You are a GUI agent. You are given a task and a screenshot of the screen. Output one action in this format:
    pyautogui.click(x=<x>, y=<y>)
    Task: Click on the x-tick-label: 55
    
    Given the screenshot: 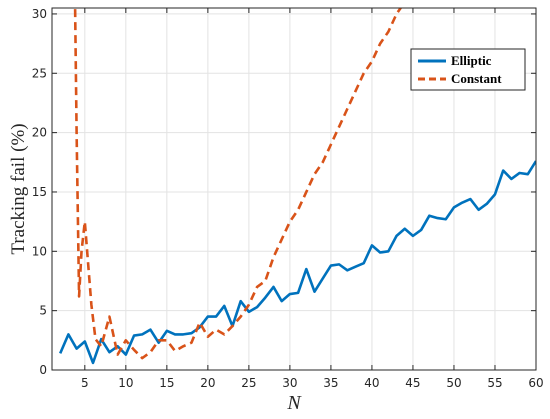 What is the action you would take?
    pyautogui.click(x=494, y=383)
    